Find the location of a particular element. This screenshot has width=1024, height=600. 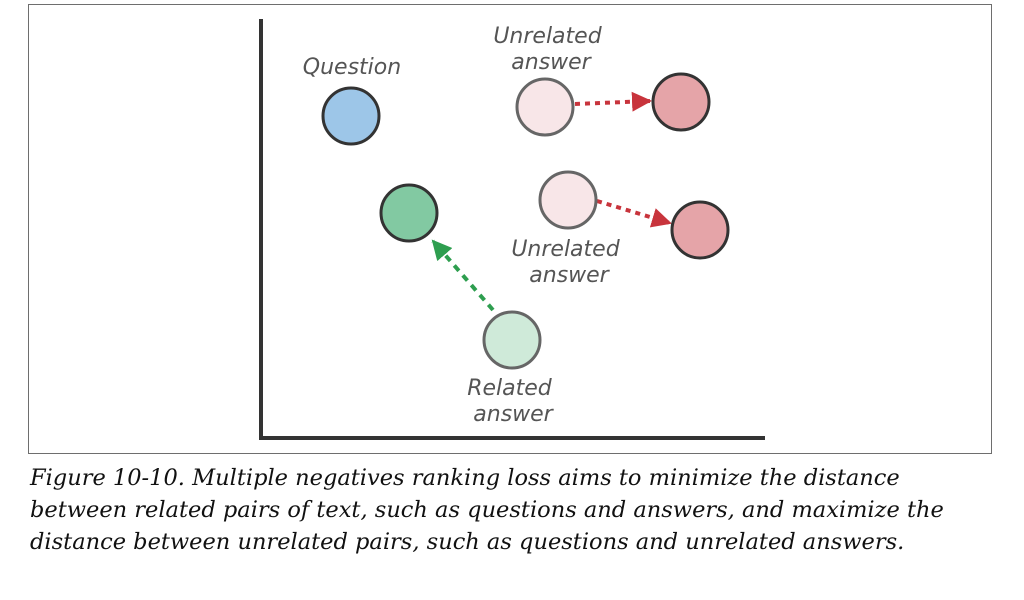

related-answer-moved-node is located at coordinates (409, 213).